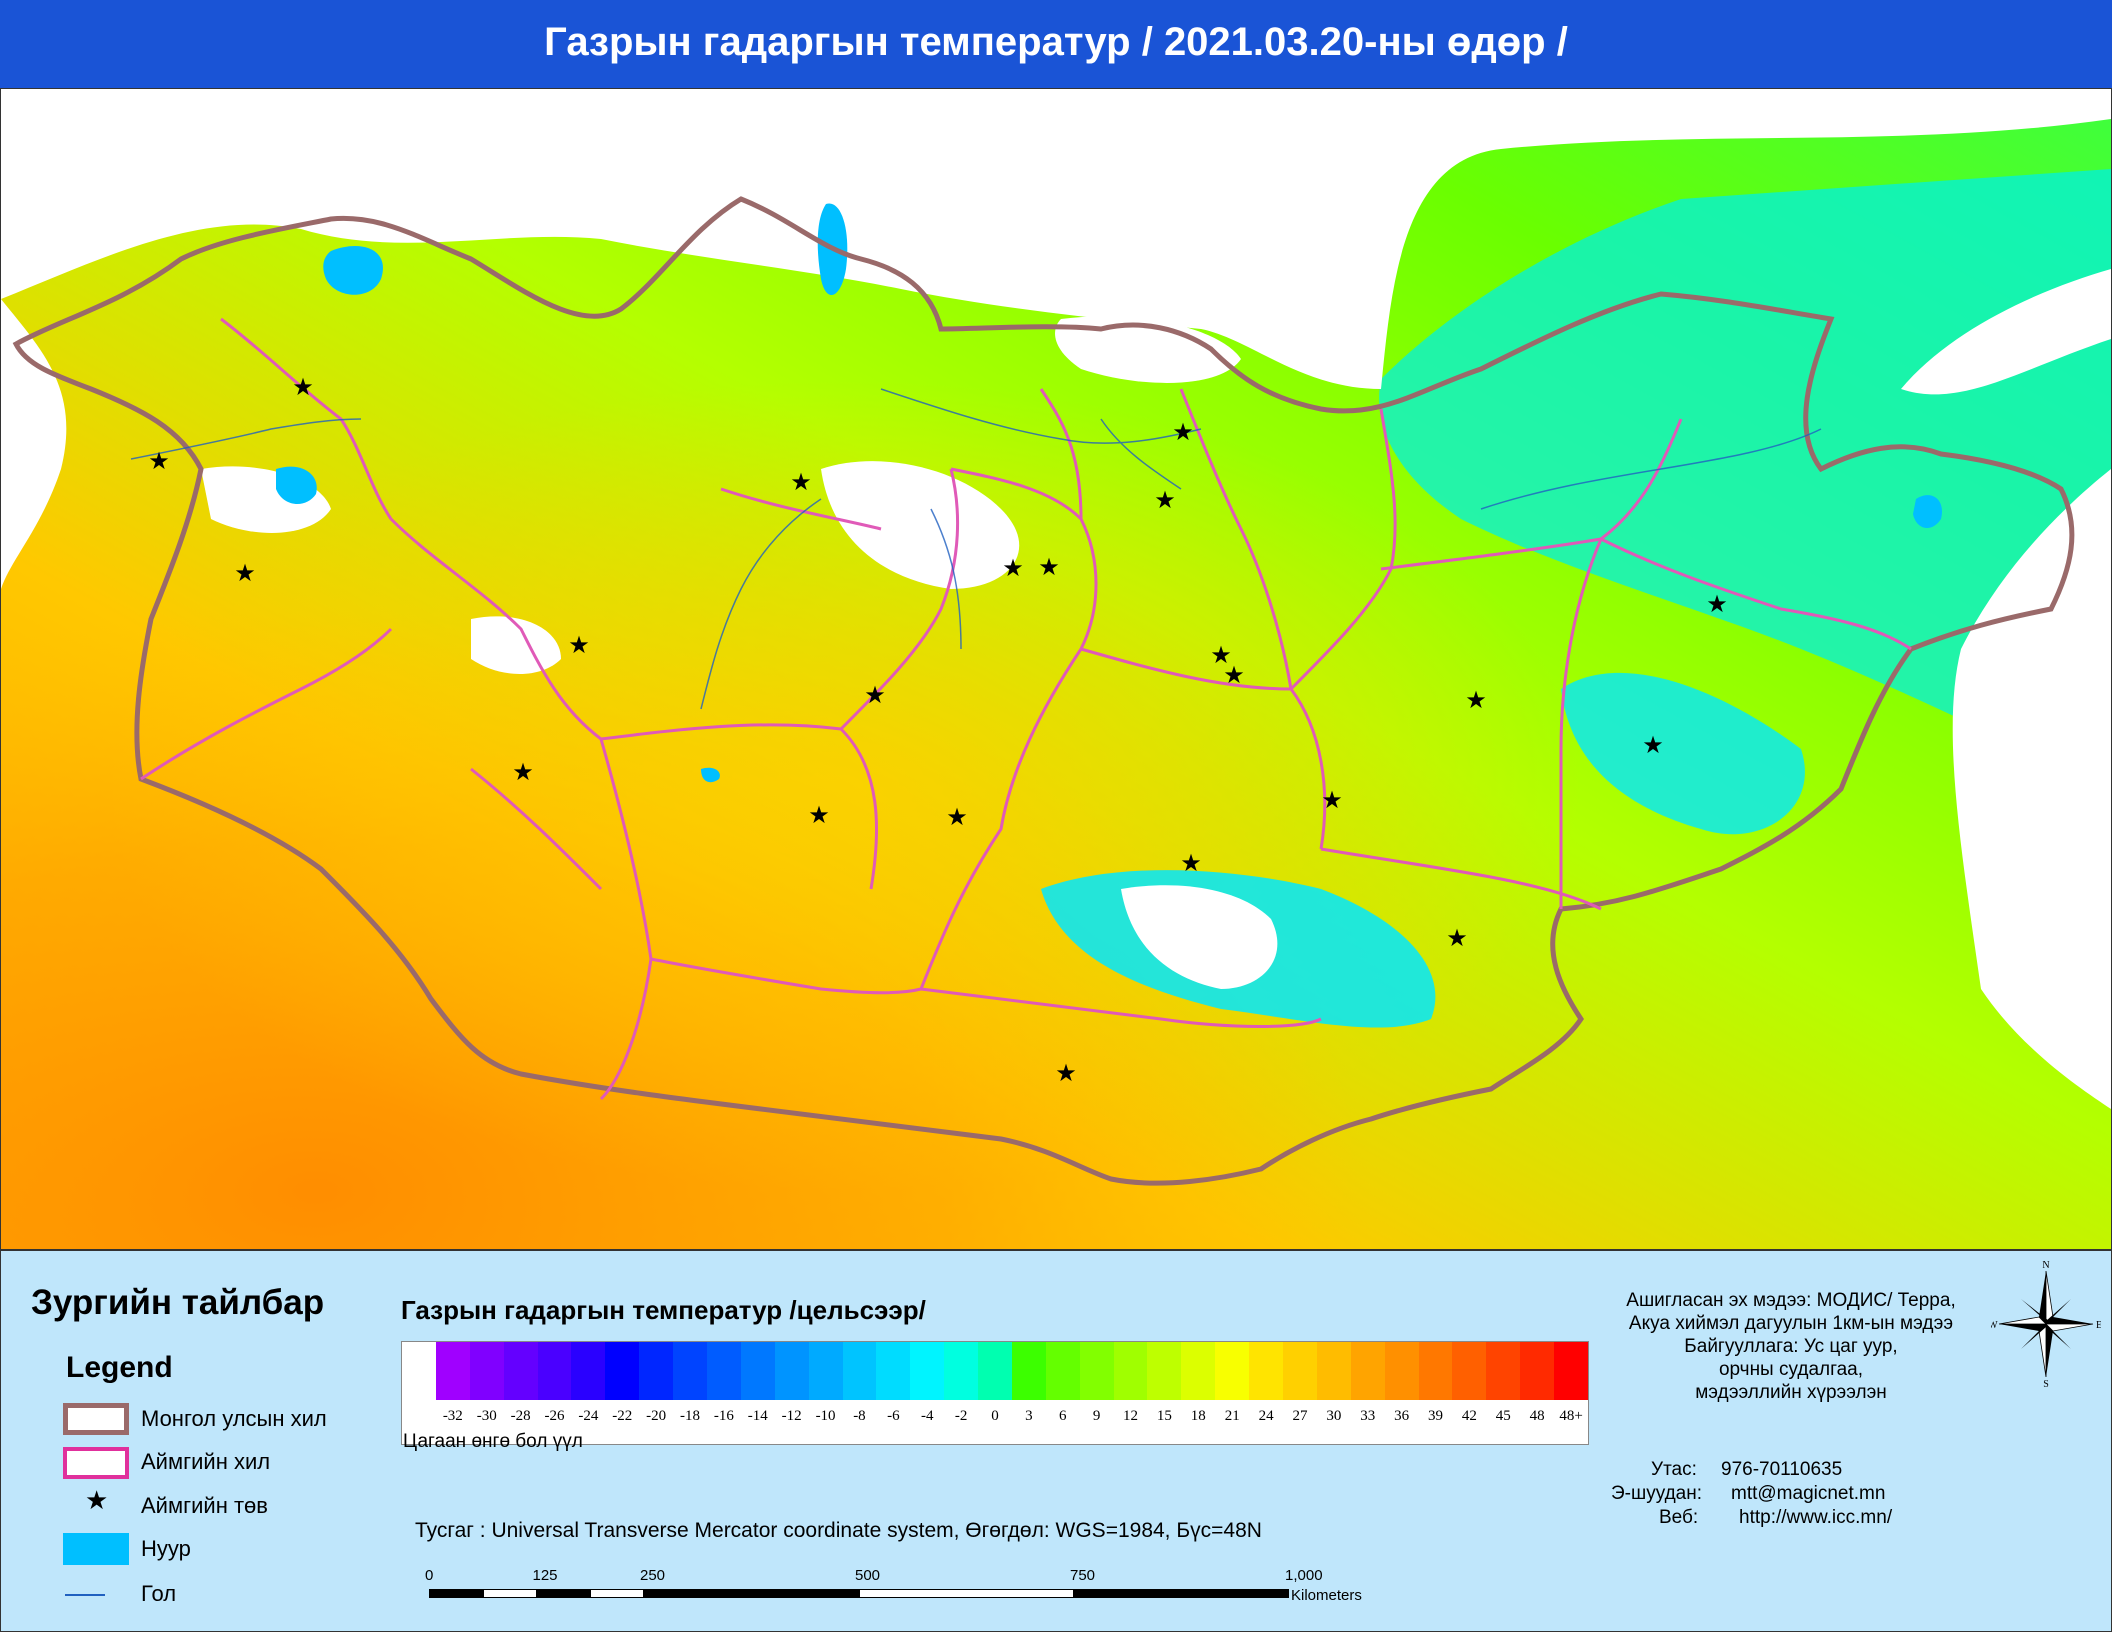 This screenshot has width=2112, height=1632. I want to click on cold-zone-east, so click(1683, 753).